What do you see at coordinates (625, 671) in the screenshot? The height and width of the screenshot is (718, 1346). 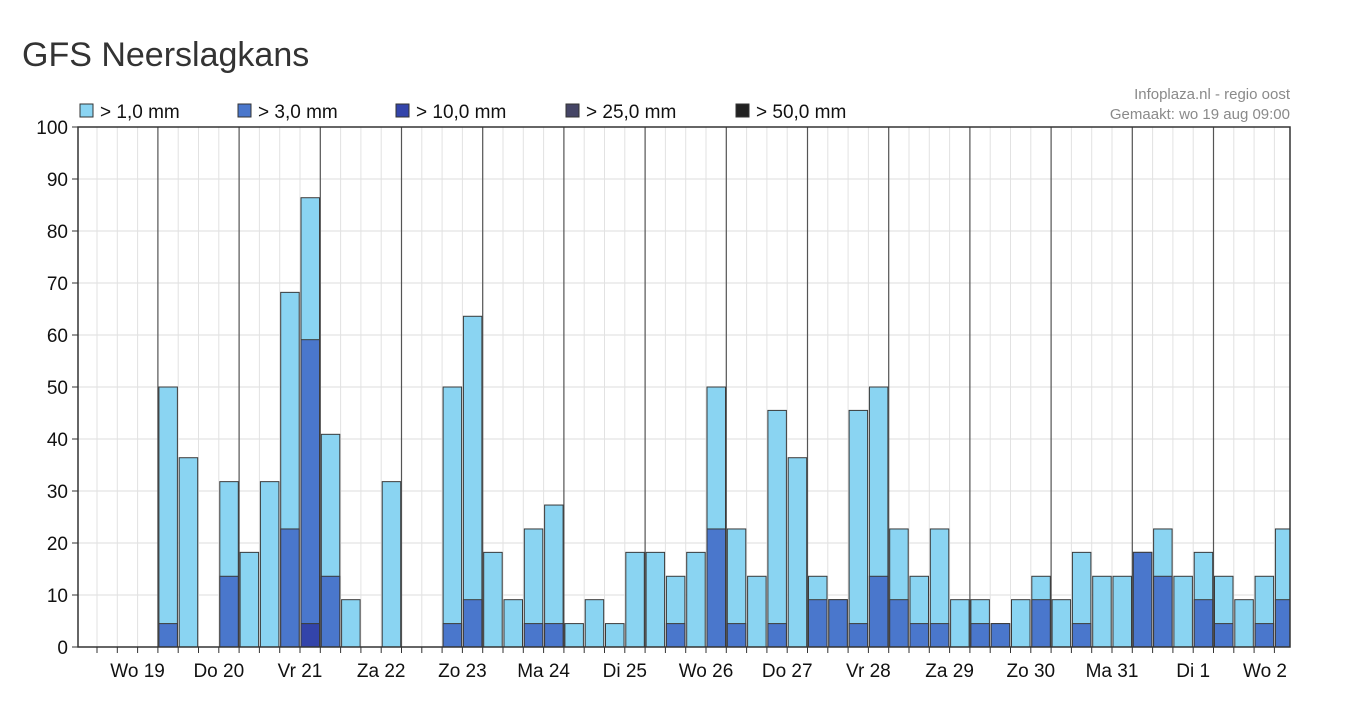 I see `x-day-label: Di 25` at bounding box center [625, 671].